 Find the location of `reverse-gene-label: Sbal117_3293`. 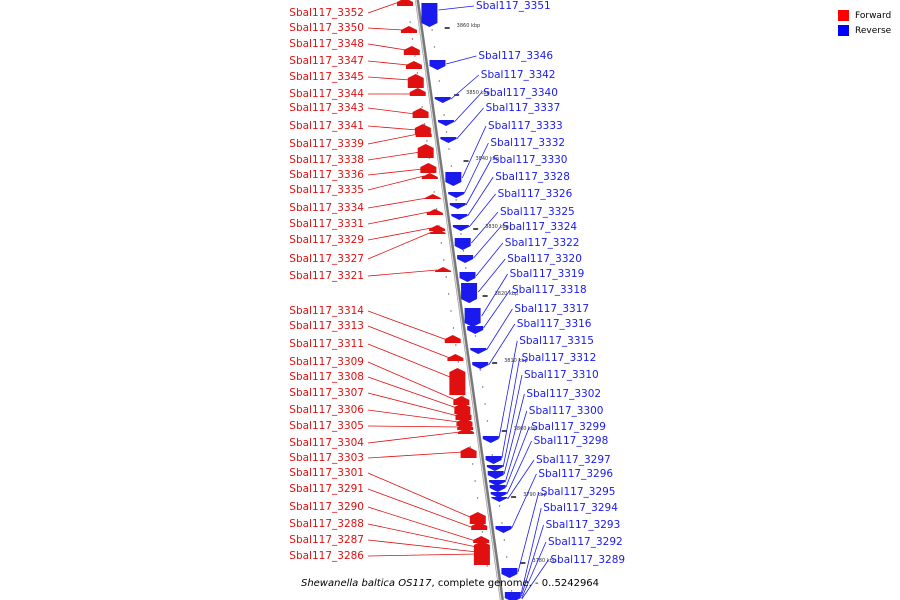

reverse-gene-label: Sbal117_3293 is located at coordinates (583, 525).